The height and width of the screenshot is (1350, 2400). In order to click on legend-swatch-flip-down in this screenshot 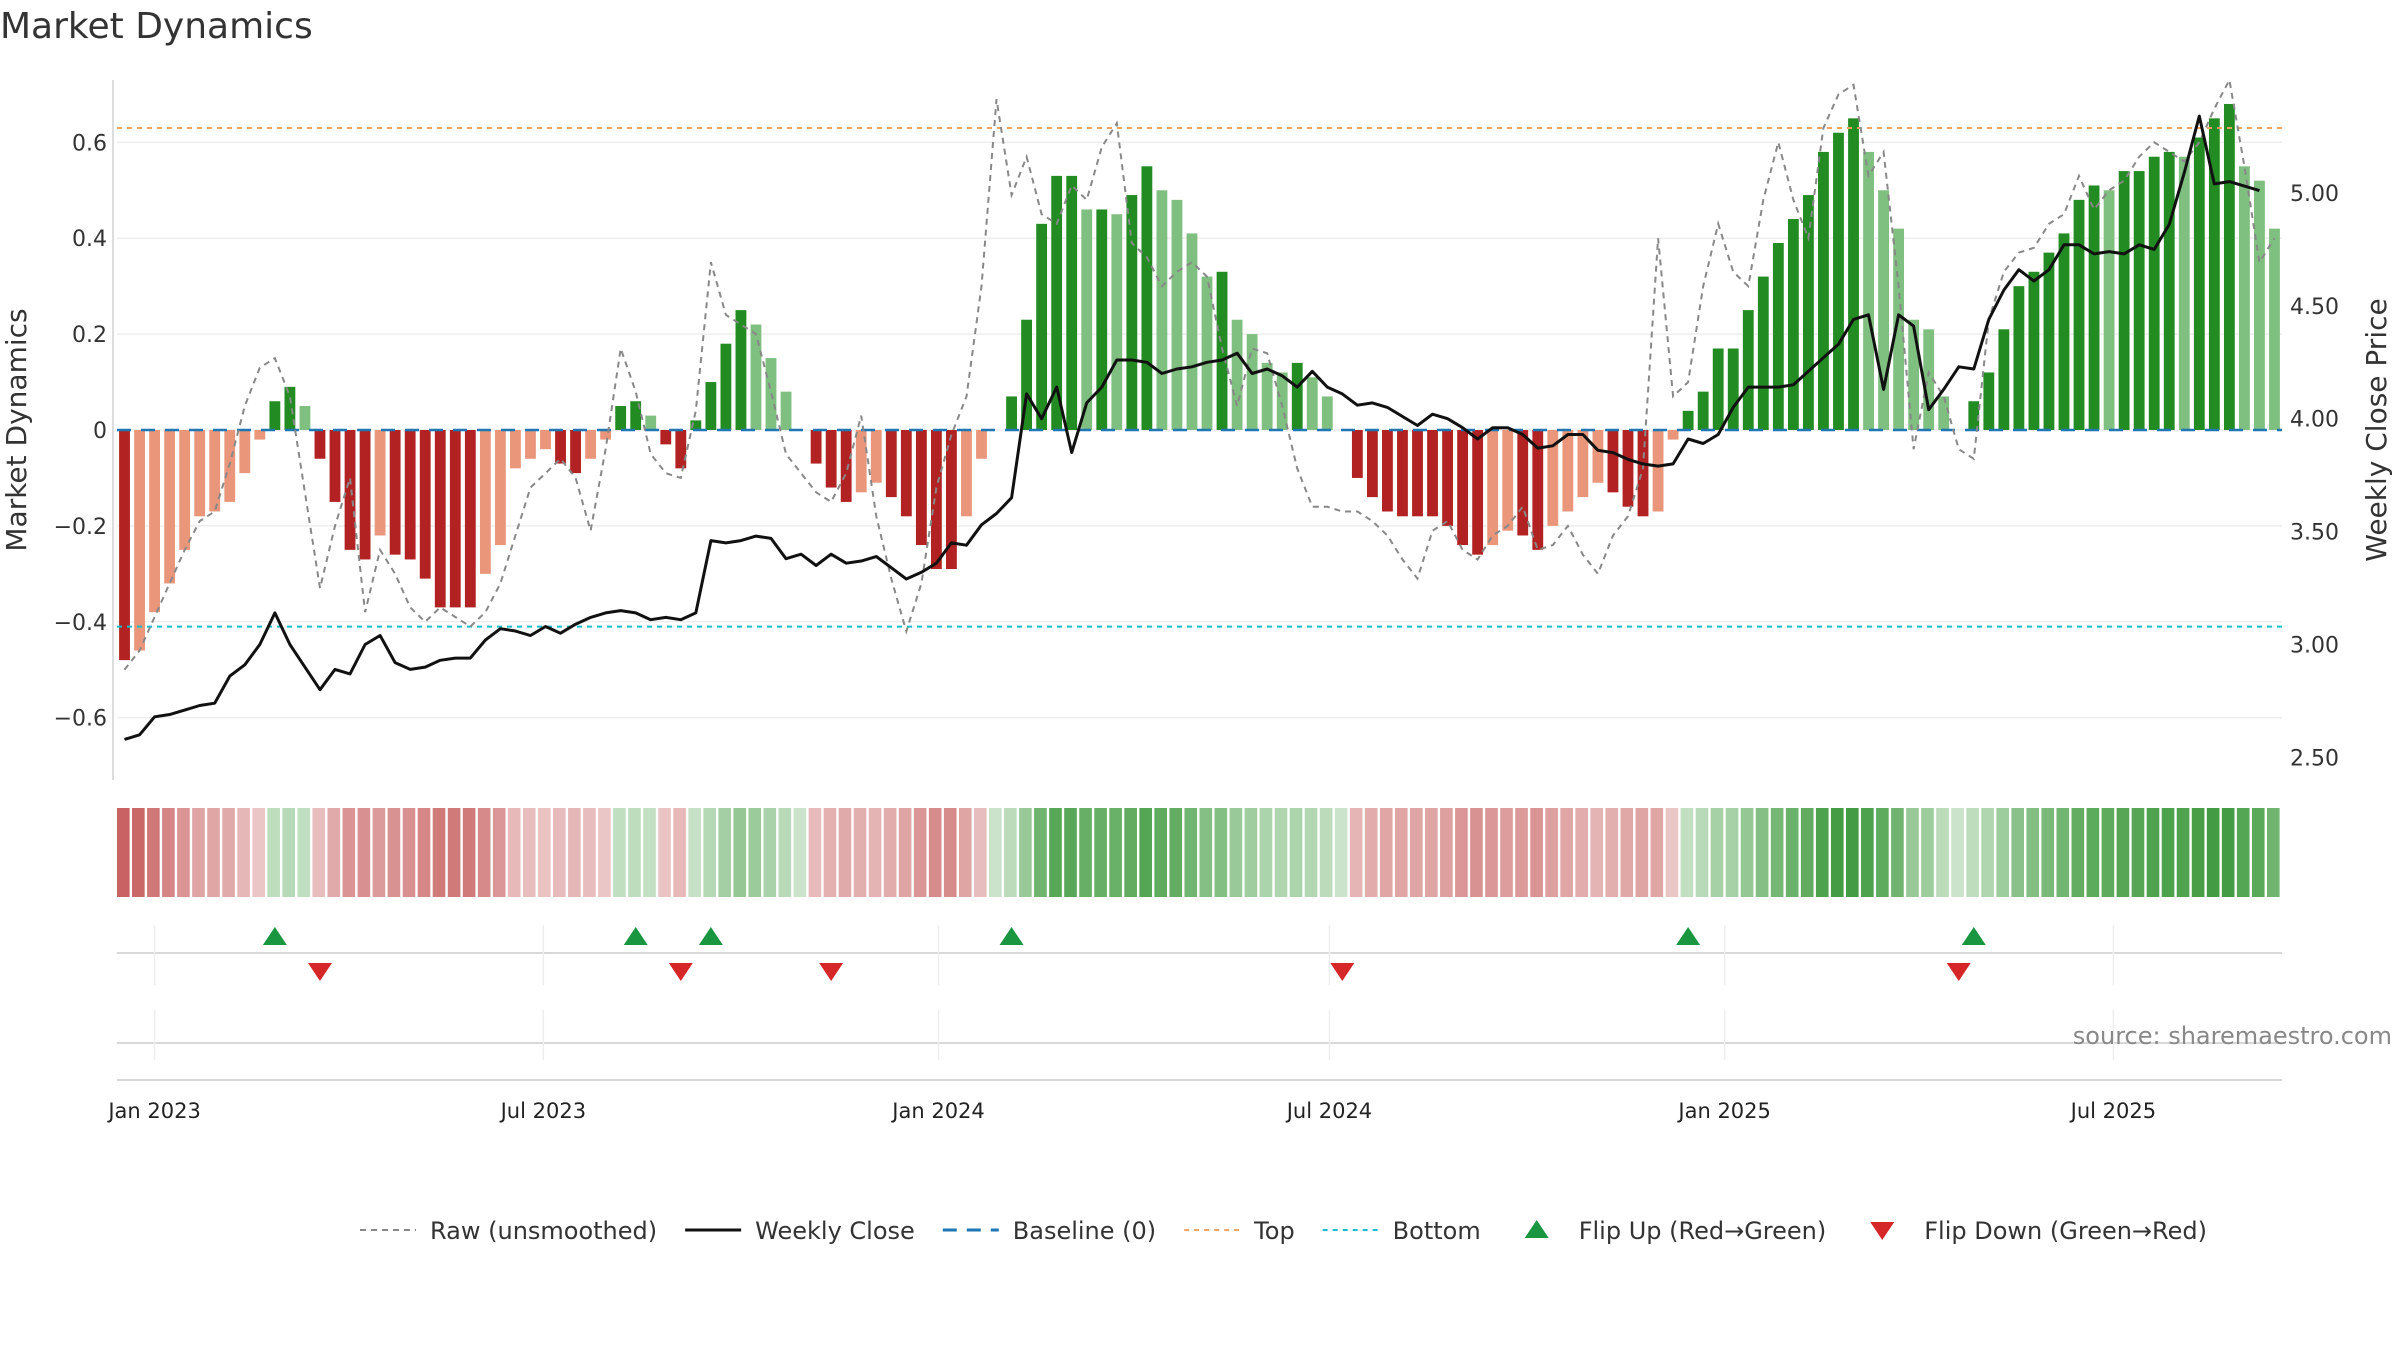, I will do `click(1882, 1231)`.